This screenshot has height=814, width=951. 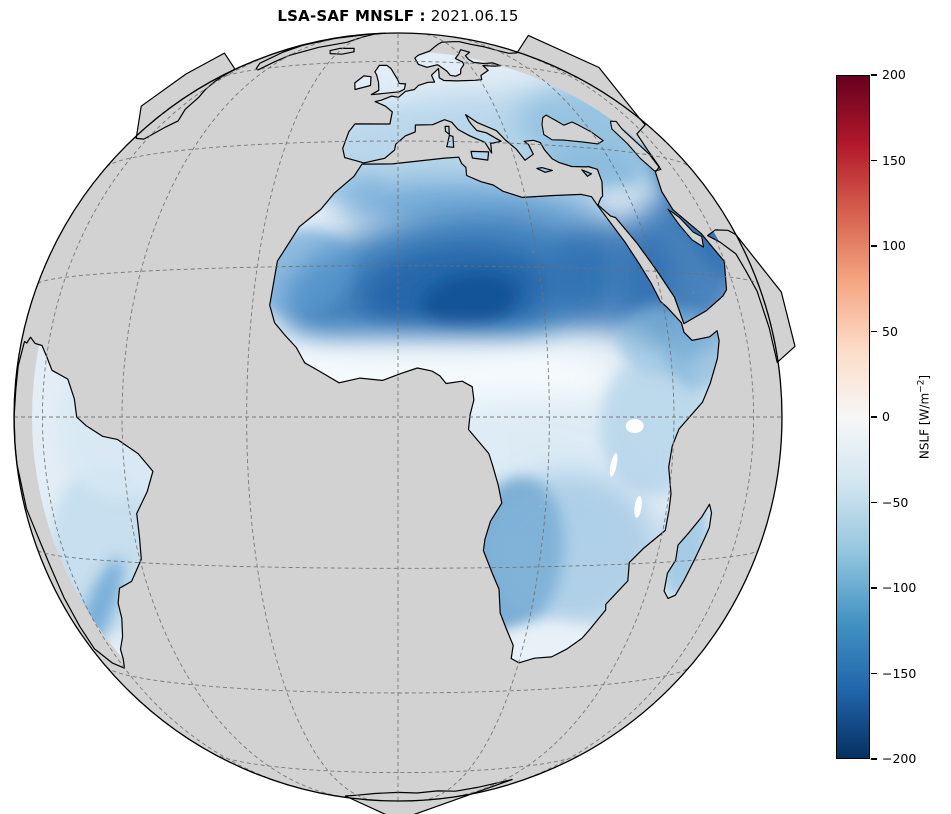 What do you see at coordinates (853, 417) in the screenshot?
I see `colorbar-gradient` at bounding box center [853, 417].